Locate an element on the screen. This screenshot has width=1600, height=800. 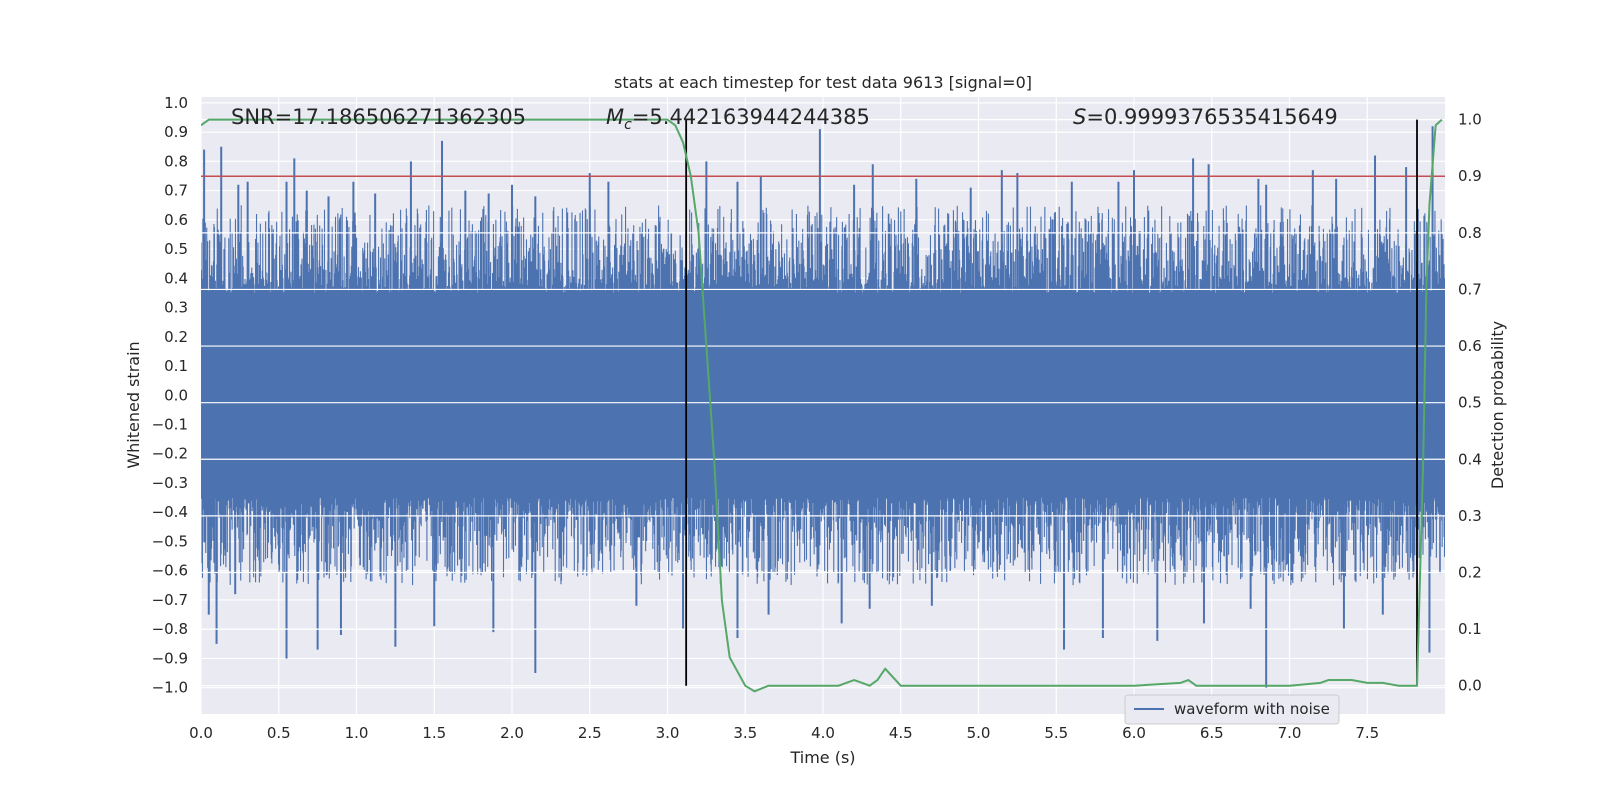
score-annotation: S=0.9999376535415649 is located at coordinates (1205, 117).